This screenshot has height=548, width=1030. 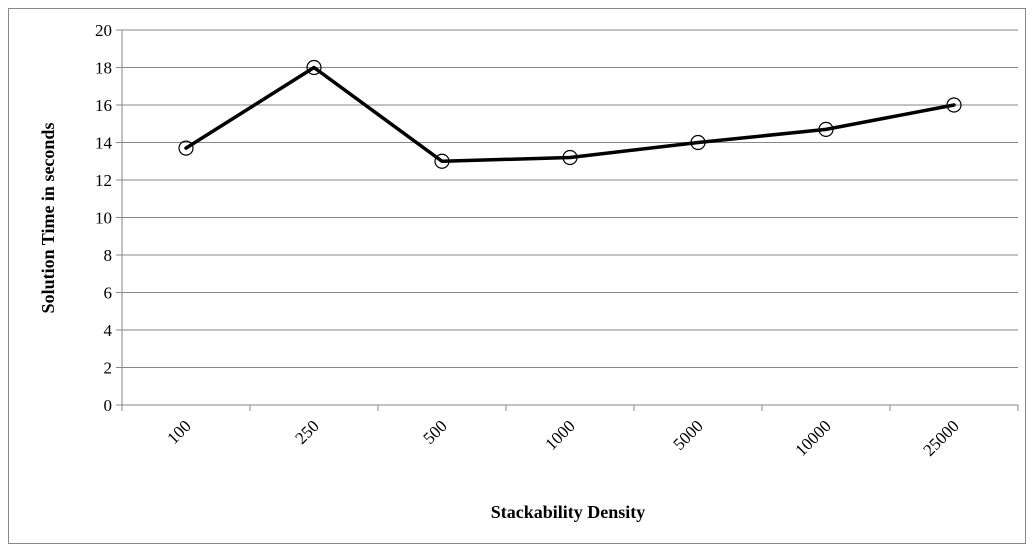 What do you see at coordinates (103, 180) in the screenshot?
I see `y-tick-label: 12` at bounding box center [103, 180].